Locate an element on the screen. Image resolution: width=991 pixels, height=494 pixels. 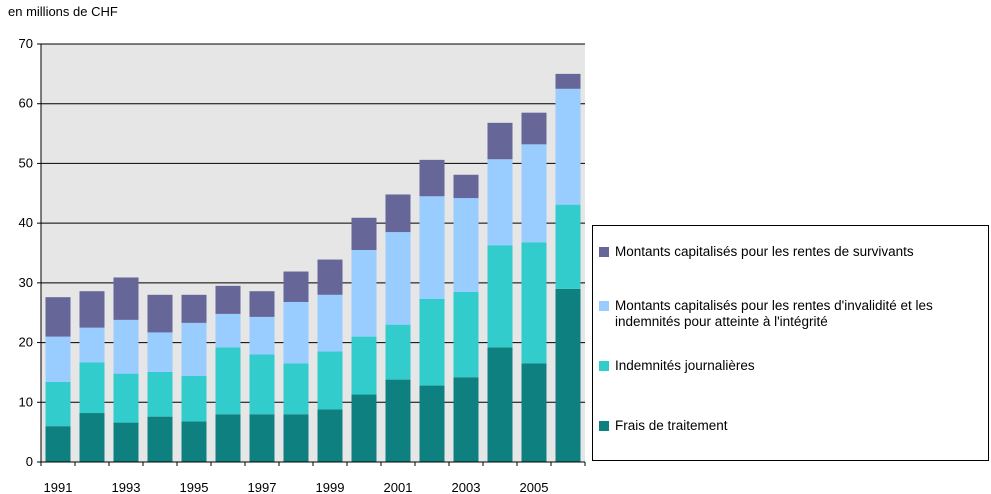
x-tick-label: 2003 is located at coordinates (466, 487).